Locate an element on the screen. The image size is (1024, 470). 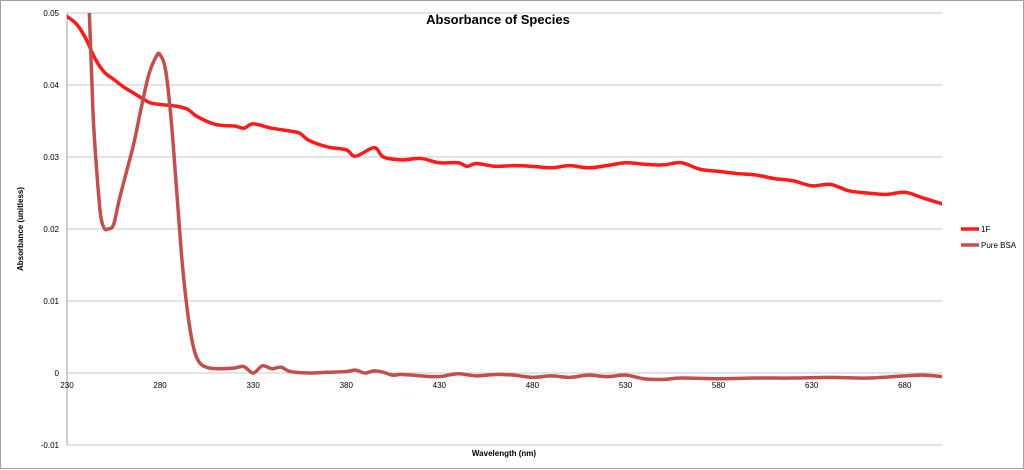
x-tick-label: 330 is located at coordinates (253, 385).